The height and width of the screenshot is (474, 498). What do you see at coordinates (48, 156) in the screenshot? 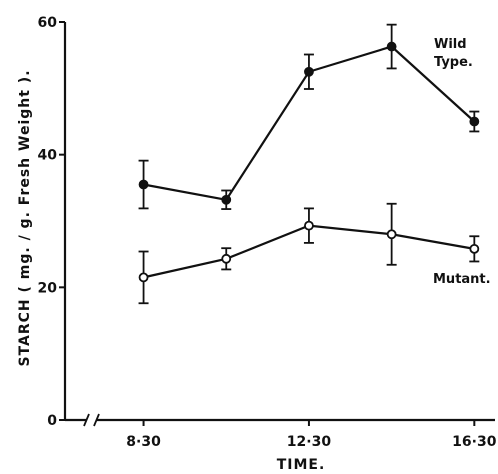
I see `y-tick-label: 40` at bounding box center [48, 156].